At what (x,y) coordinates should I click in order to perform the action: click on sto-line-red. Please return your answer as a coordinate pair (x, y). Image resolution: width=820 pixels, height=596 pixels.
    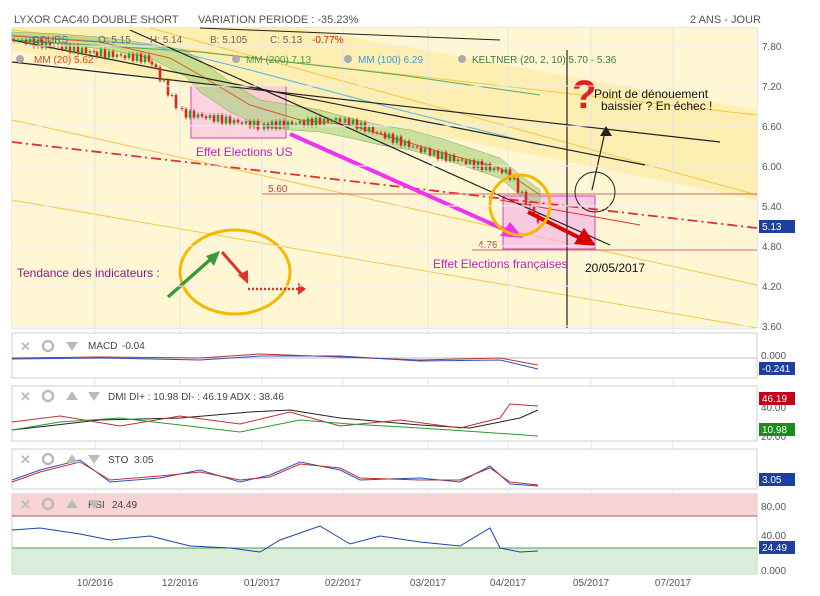
    Looking at the image, I should click on (275, 473).